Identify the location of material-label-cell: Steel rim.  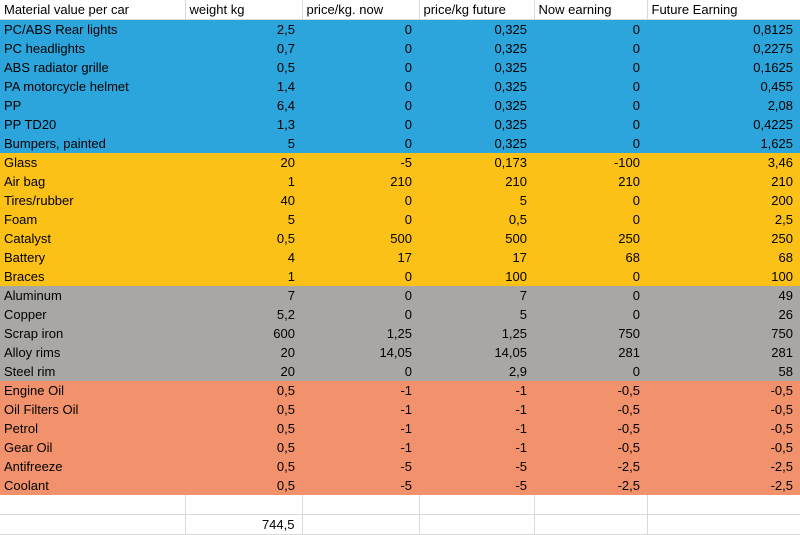
(30, 371).